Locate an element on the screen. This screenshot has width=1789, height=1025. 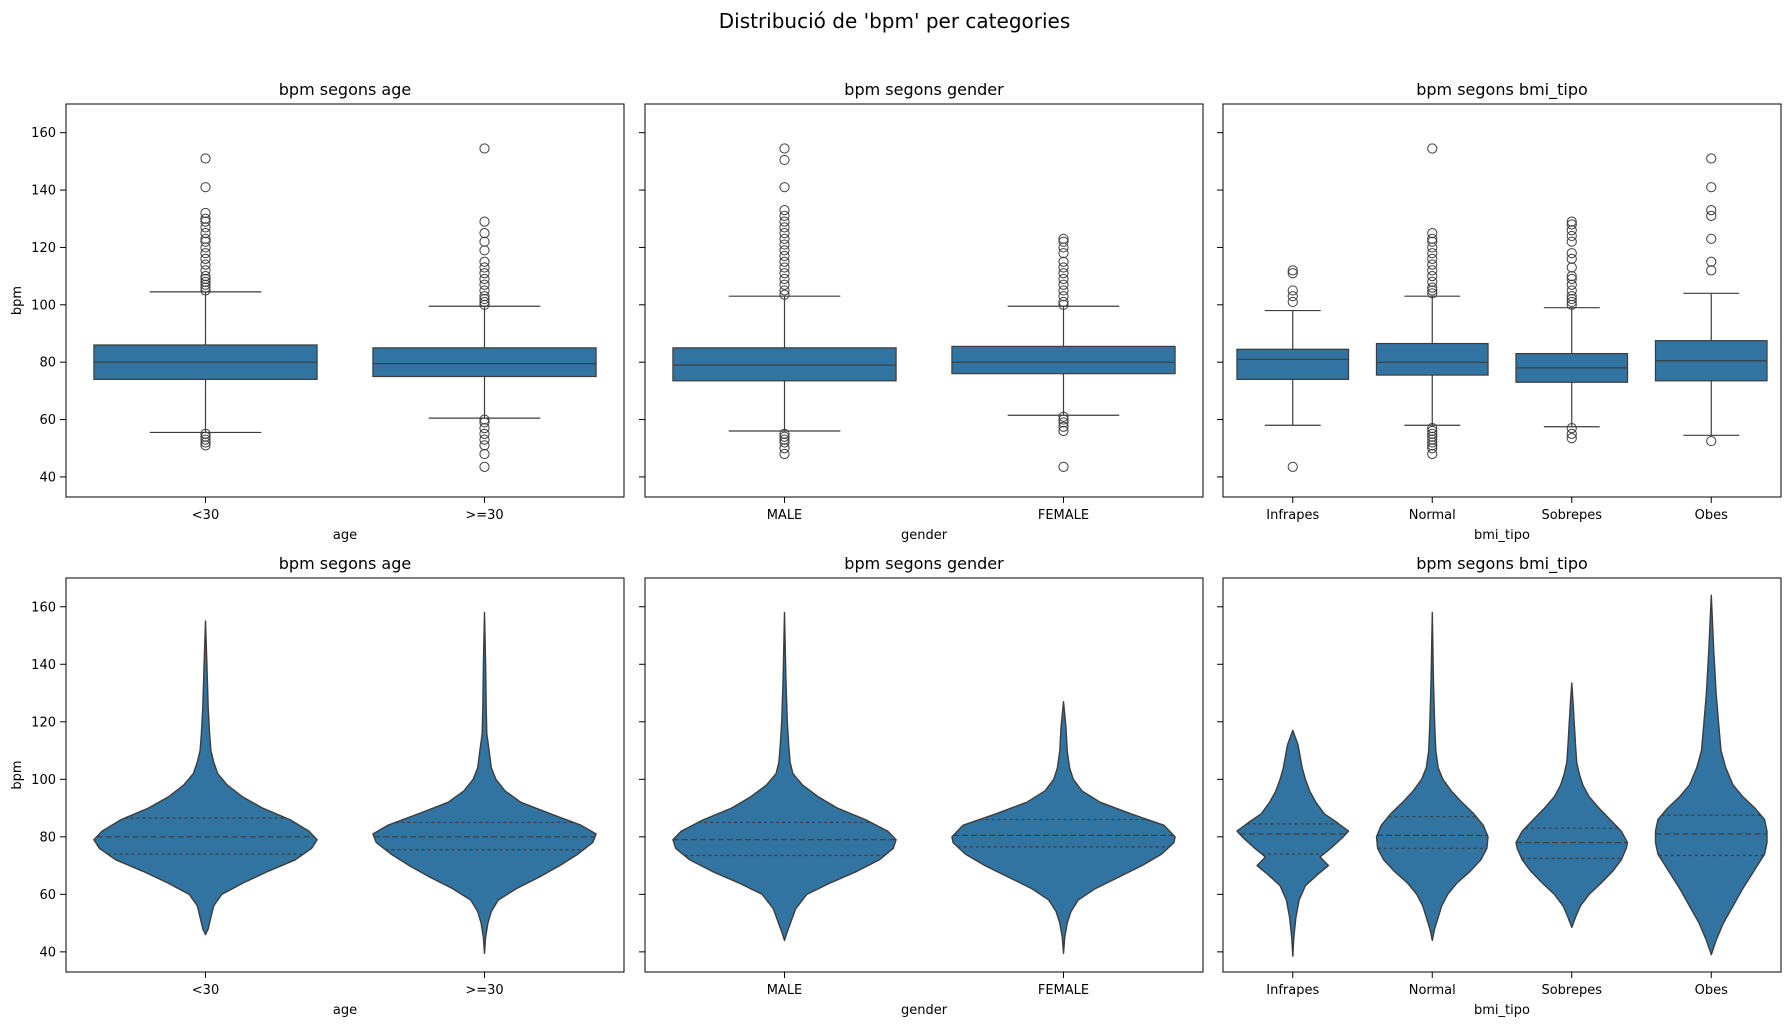
y-tick-label: 40 is located at coordinates (47, 952).